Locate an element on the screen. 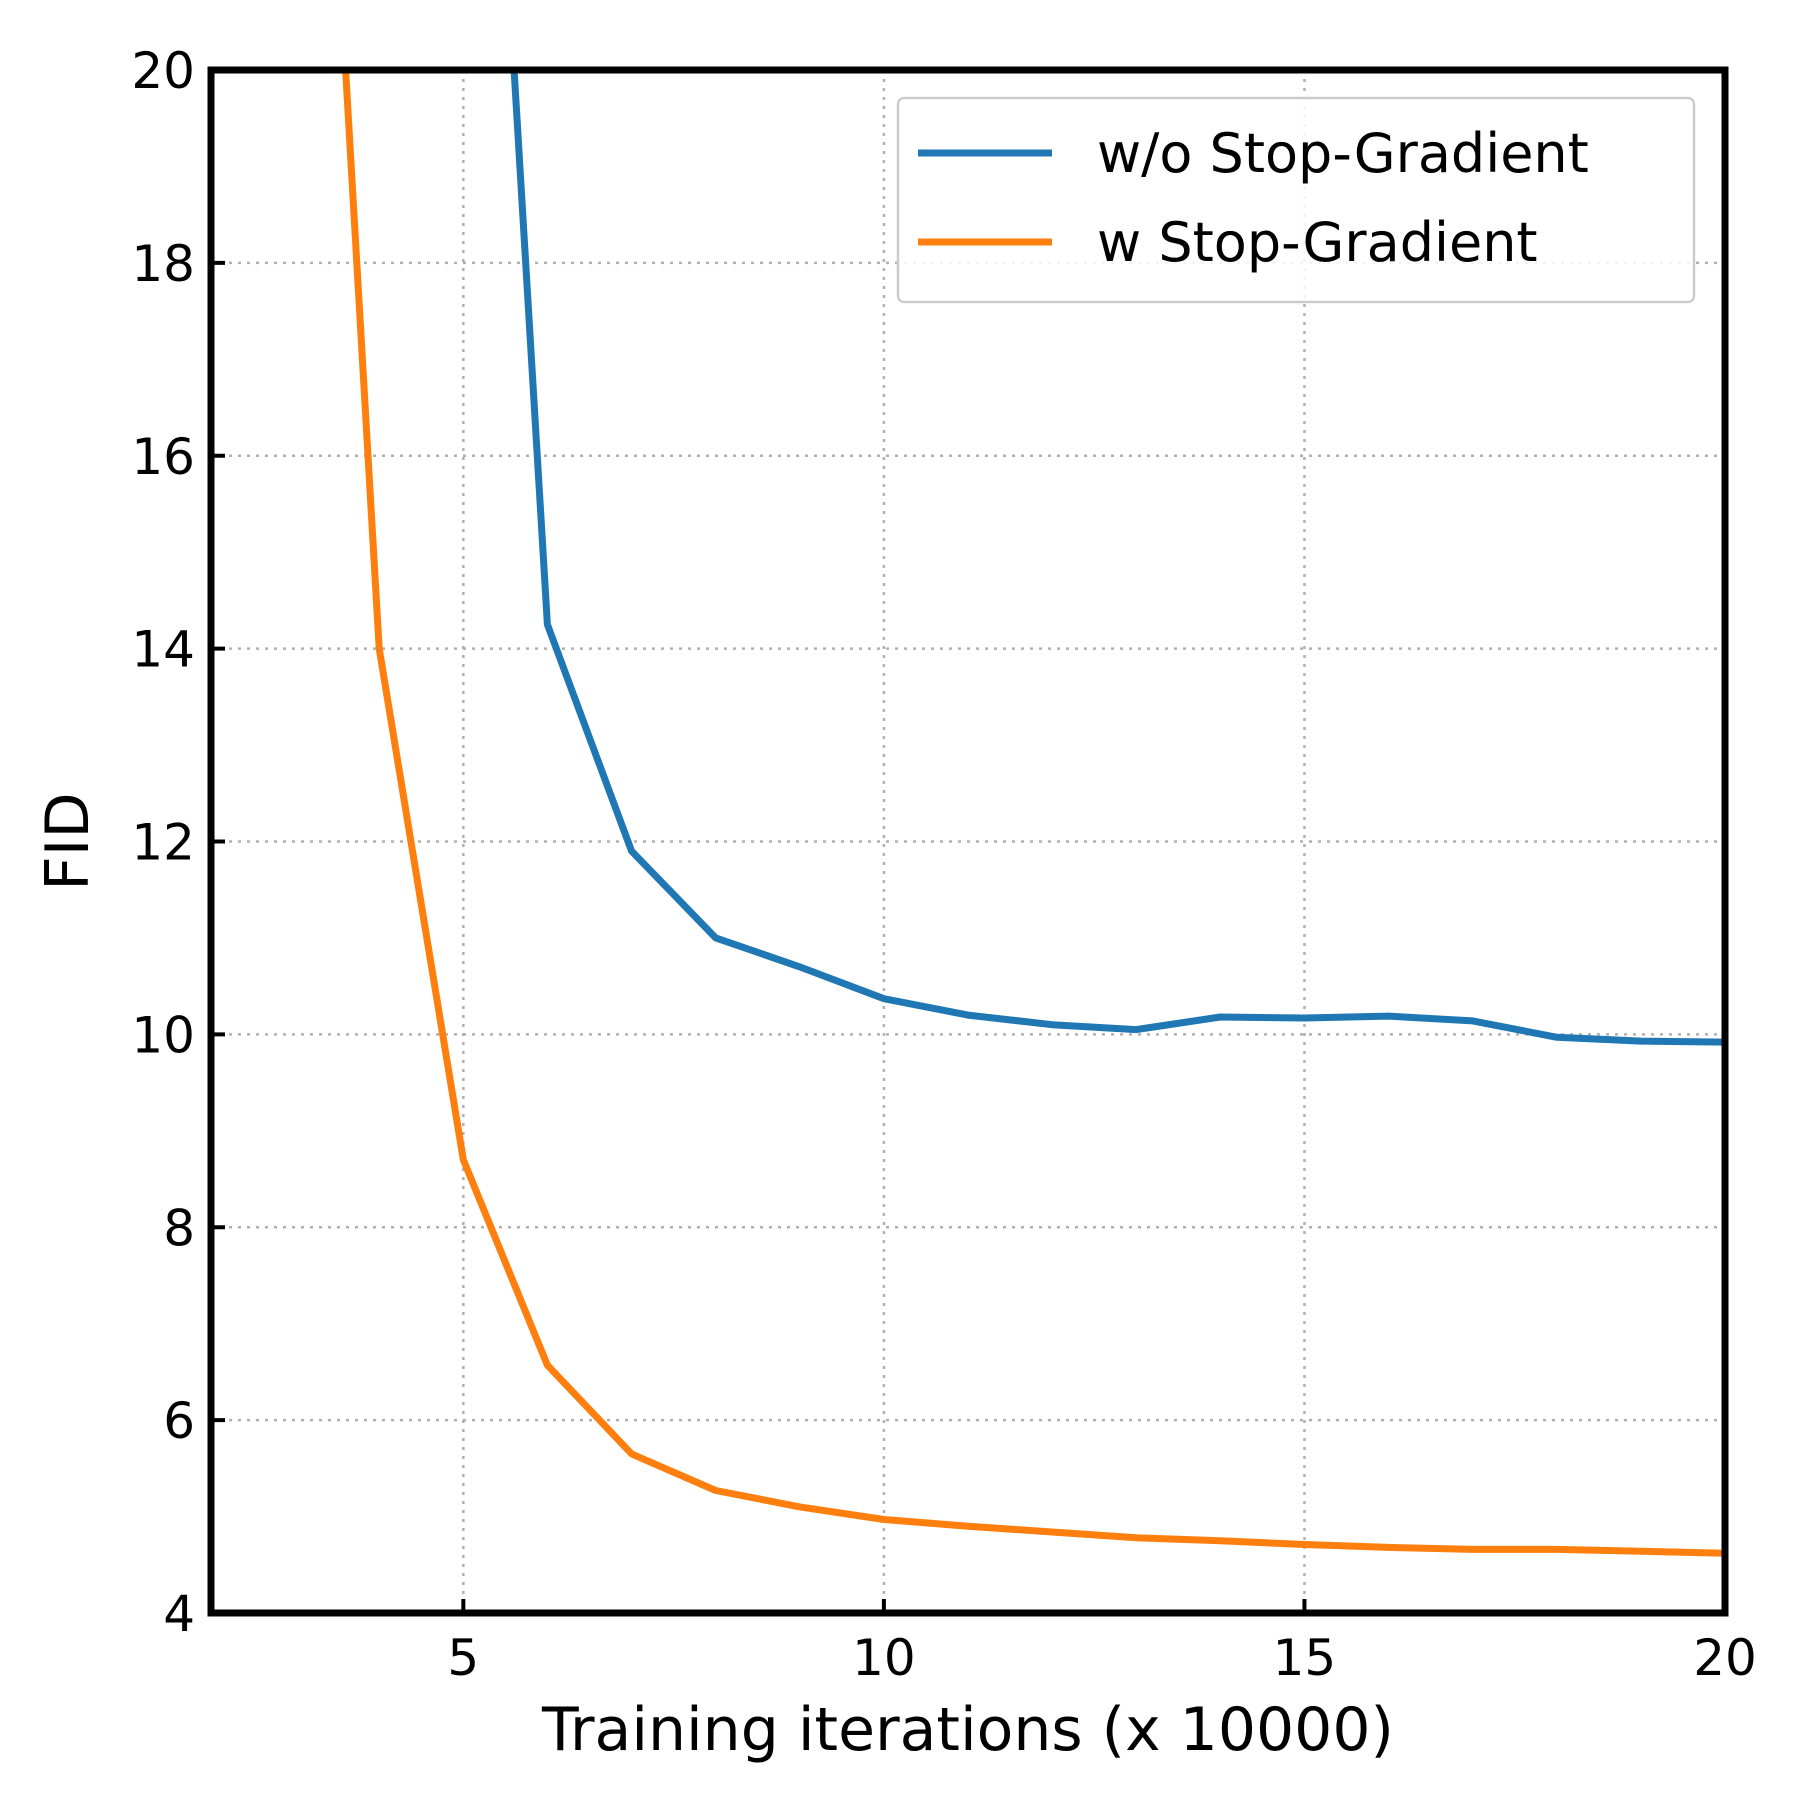 The width and height of the screenshot is (1799, 1799). legend-box is located at coordinates (1296, 200).